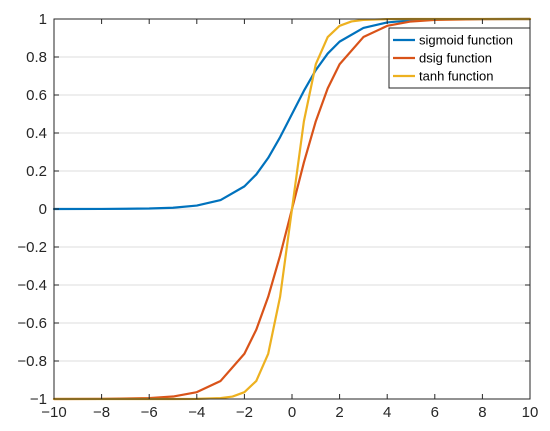  Describe the element at coordinates (530, 412) in the screenshot. I see `x-tick-label-10: 10` at that location.